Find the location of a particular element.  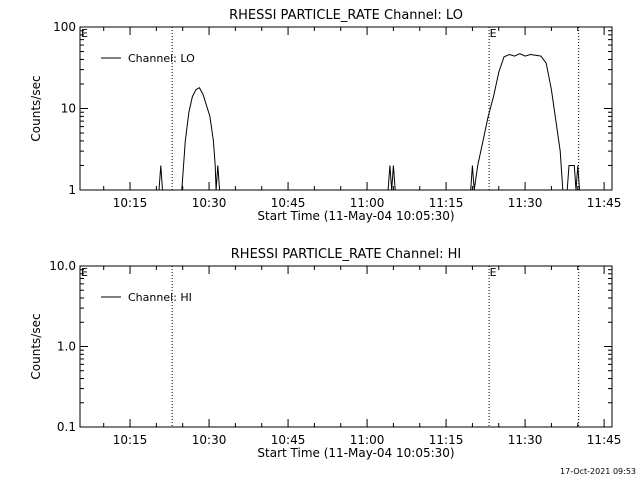

y-tick-label: 1 is located at coordinates (72, 190).